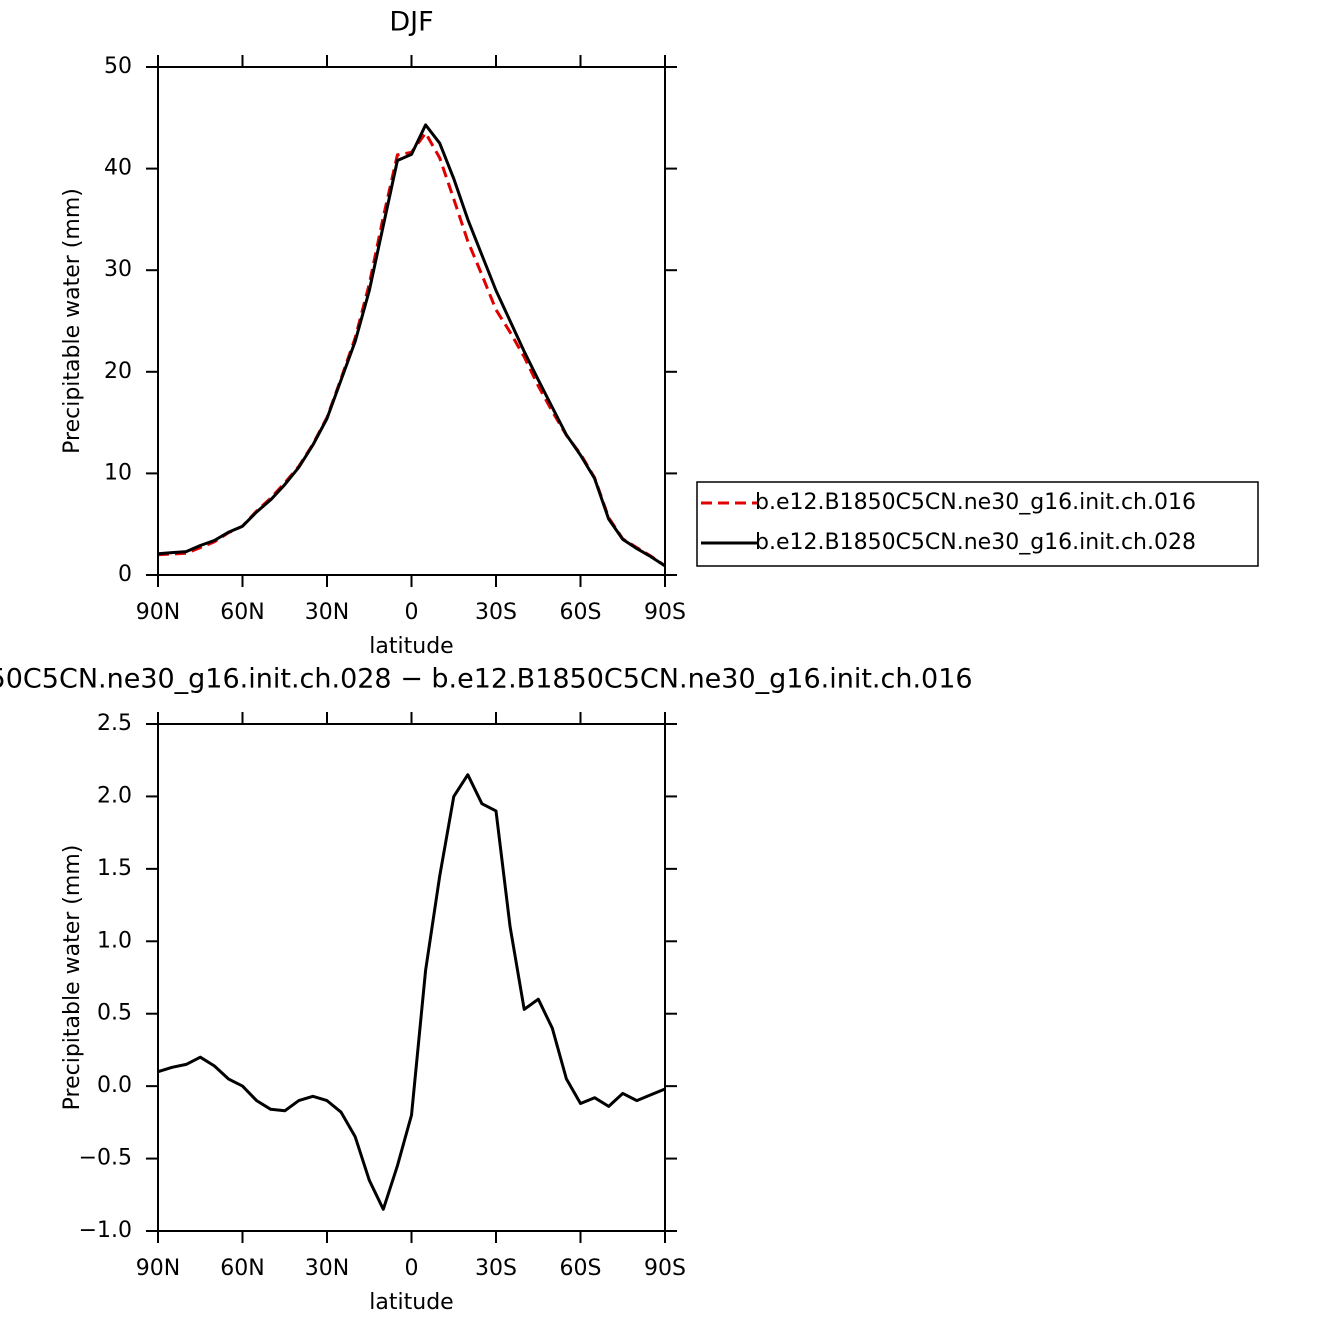 The height and width of the screenshot is (1325, 1322). Describe the element at coordinates (105, 1230) in the screenshot. I see `y-tick-label: −1.0` at that location.